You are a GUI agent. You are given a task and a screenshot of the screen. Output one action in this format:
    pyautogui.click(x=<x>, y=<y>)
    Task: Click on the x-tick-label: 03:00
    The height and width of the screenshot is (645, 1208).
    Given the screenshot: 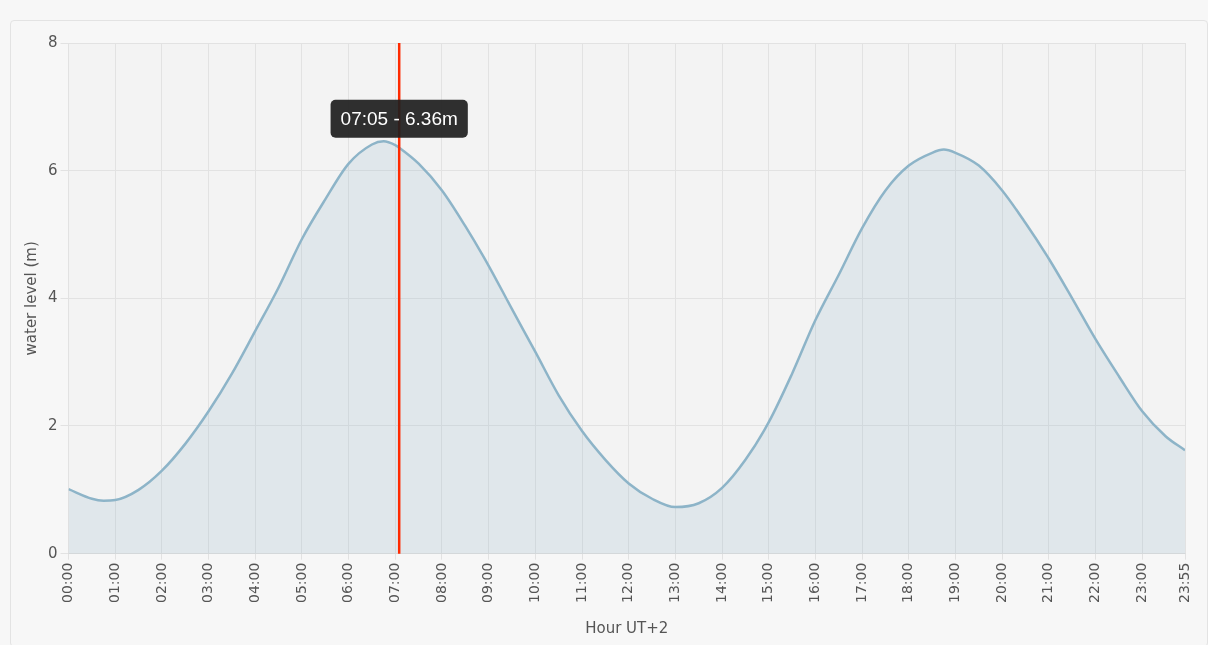 What is the action you would take?
    pyautogui.click(x=207, y=583)
    